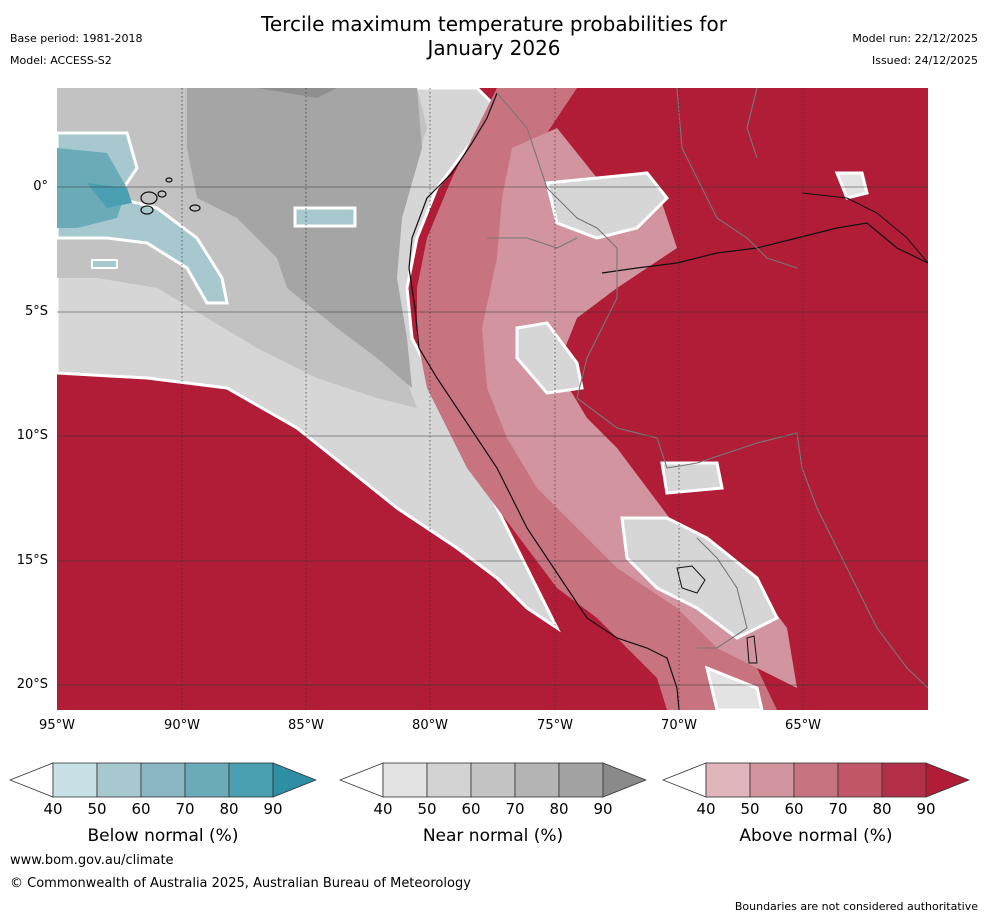 This screenshot has height=919, width=988. I want to click on lon-label-75w: 75°W, so click(555, 725).